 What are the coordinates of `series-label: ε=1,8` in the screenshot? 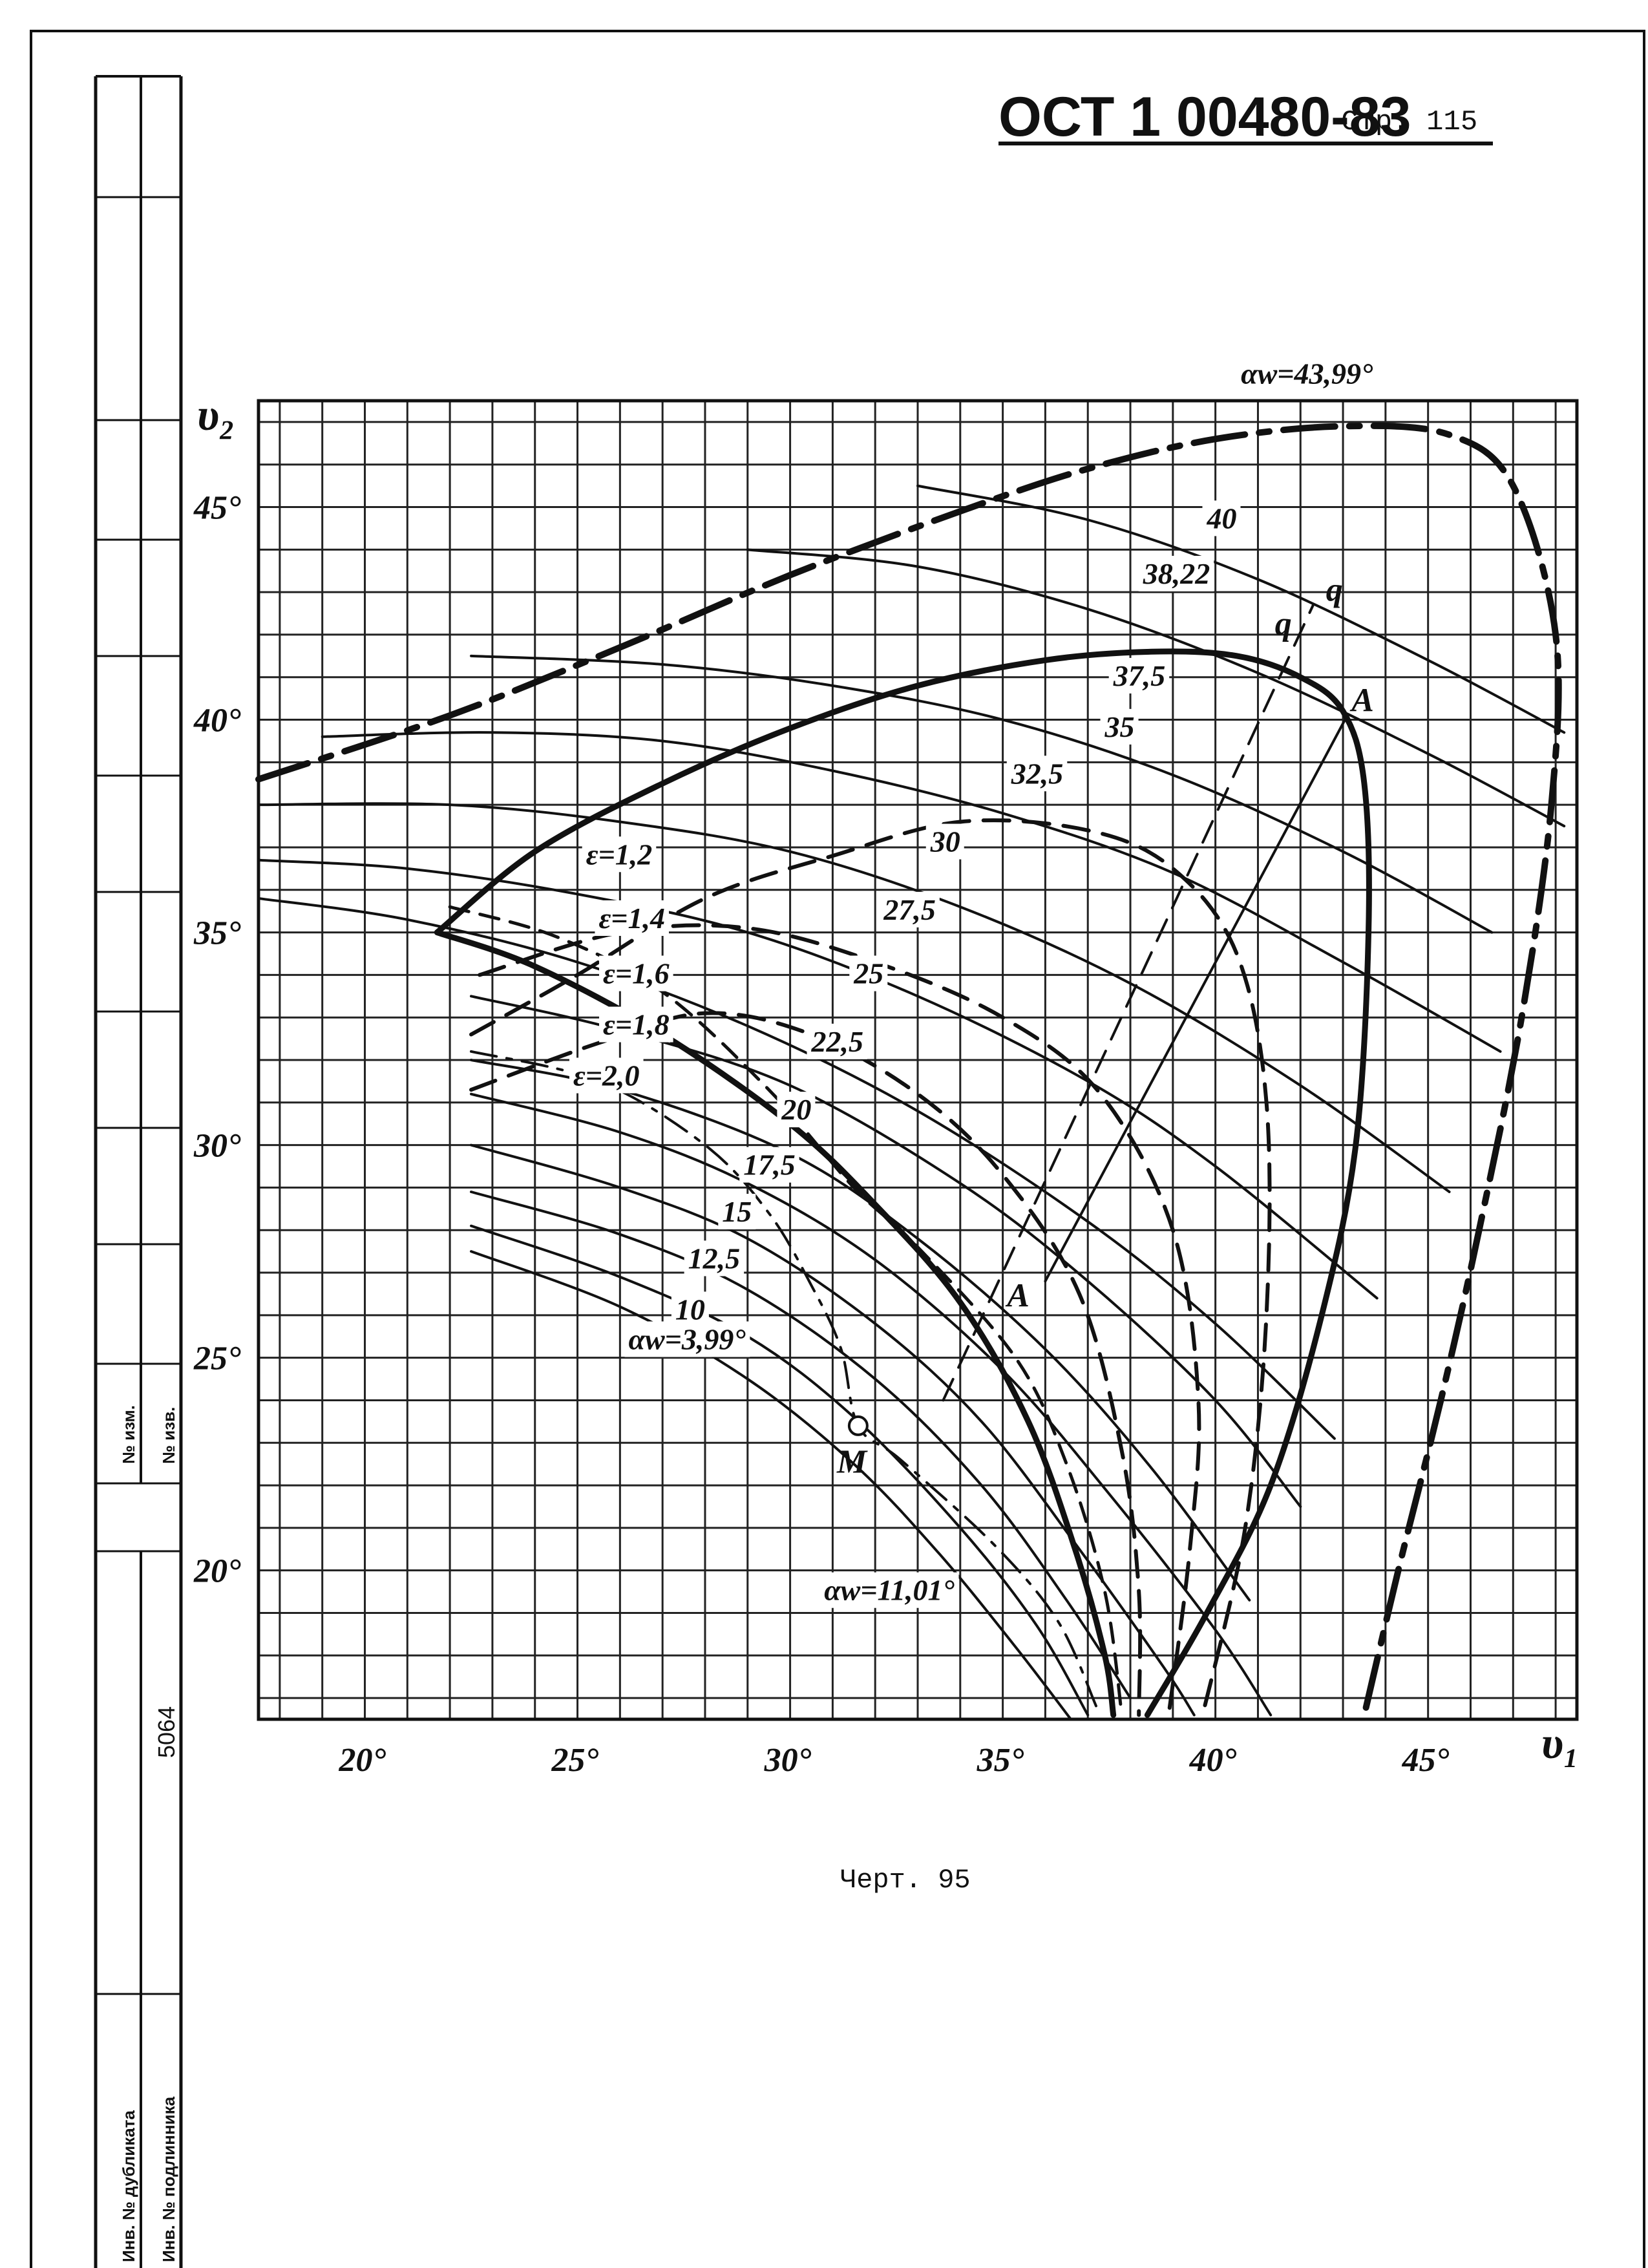 It's located at (636, 1024).